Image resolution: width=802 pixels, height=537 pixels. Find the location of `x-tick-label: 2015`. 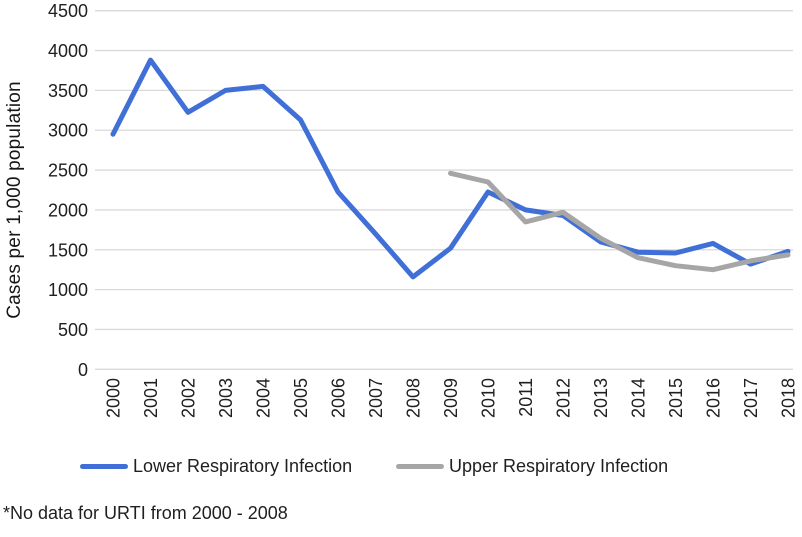

x-tick-label: 2015 is located at coordinates (676, 398).